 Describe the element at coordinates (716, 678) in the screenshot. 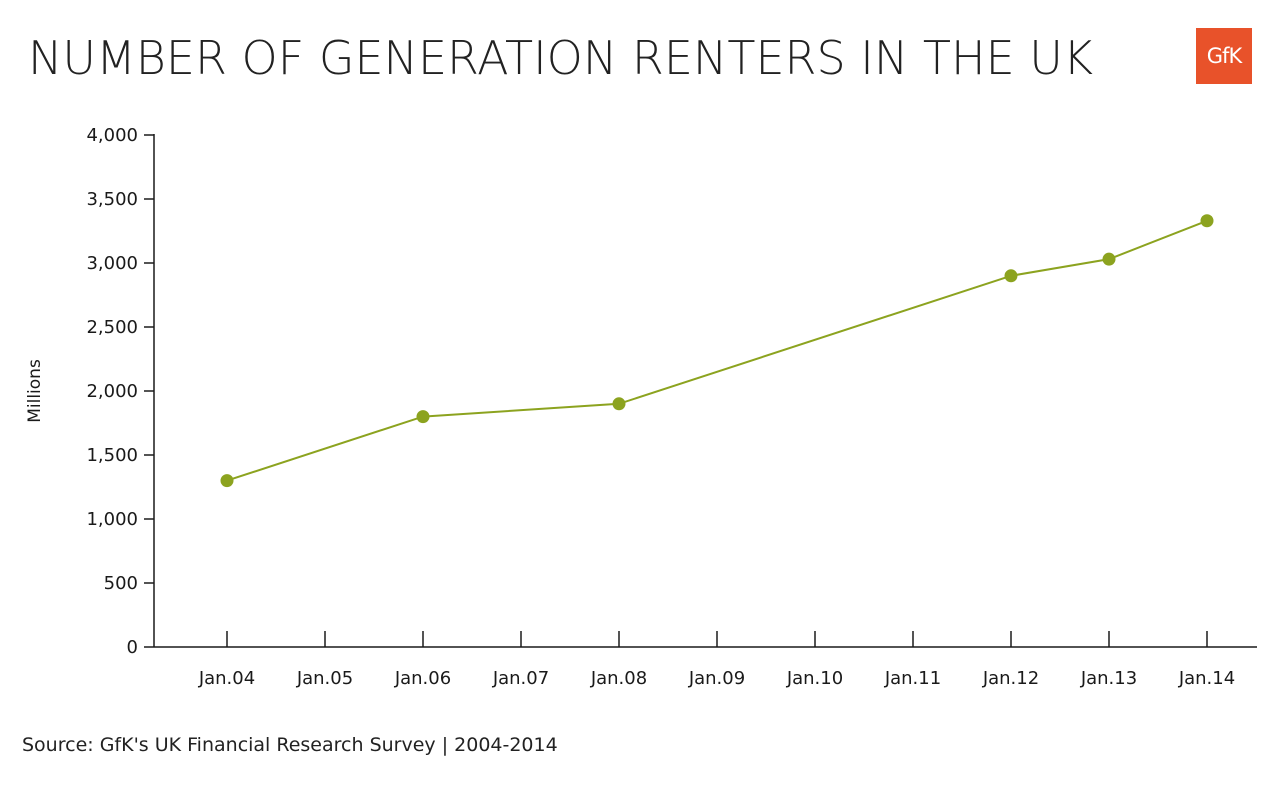

I see `x-tick-label: Jan.09` at that location.